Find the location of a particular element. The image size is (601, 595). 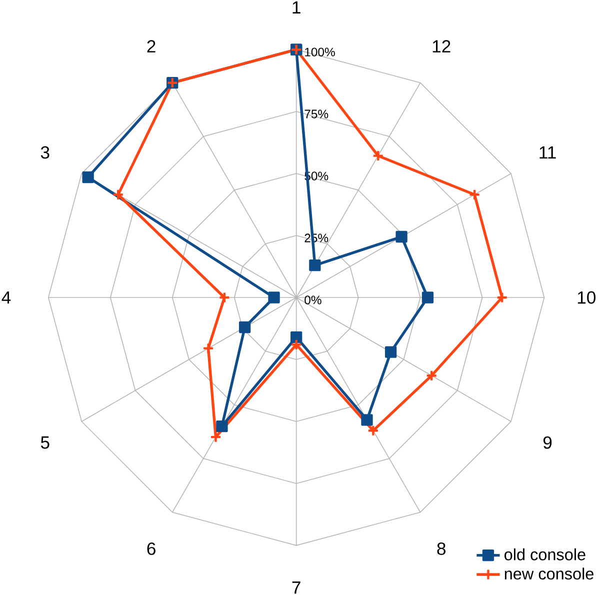

spoke-label: 10 is located at coordinates (587, 297).